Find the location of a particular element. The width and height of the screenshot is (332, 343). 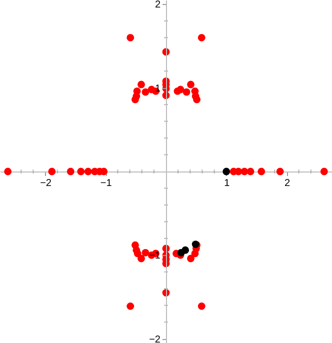

x-tick-label: 1 is located at coordinates (227, 183).